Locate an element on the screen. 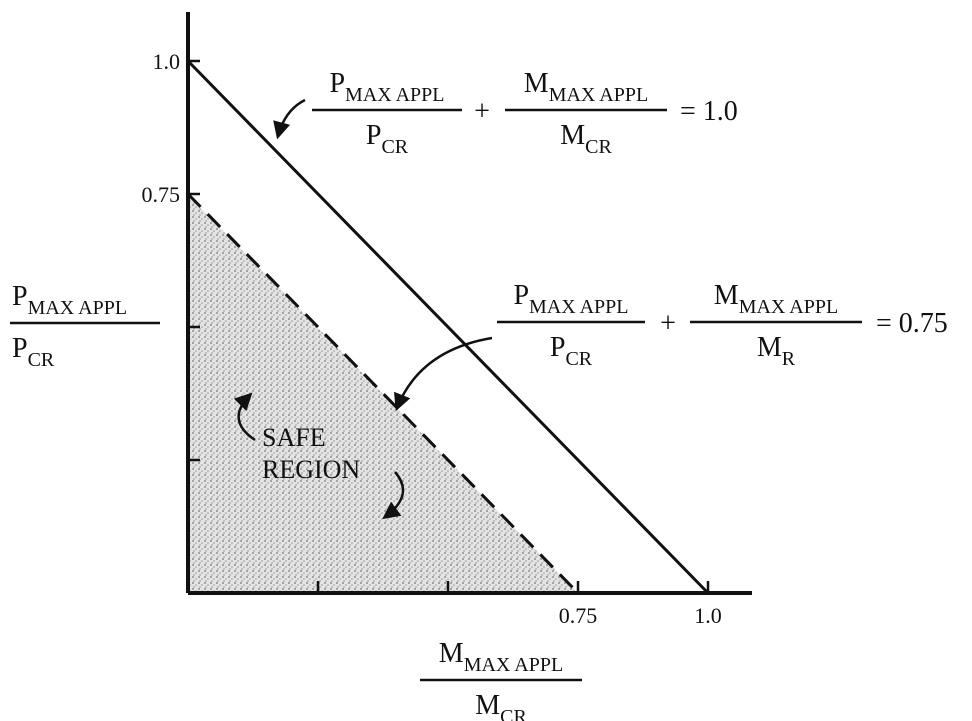  equation-rhs: = 0.75 is located at coordinates (912, 323).